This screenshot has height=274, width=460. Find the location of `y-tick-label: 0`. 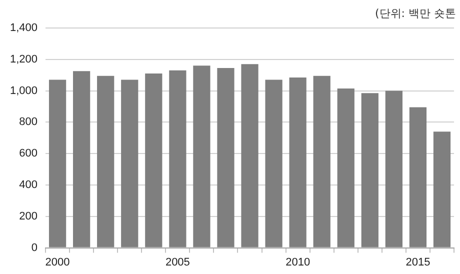

y-tick-label: 0 is located at coordinates (34, 248).